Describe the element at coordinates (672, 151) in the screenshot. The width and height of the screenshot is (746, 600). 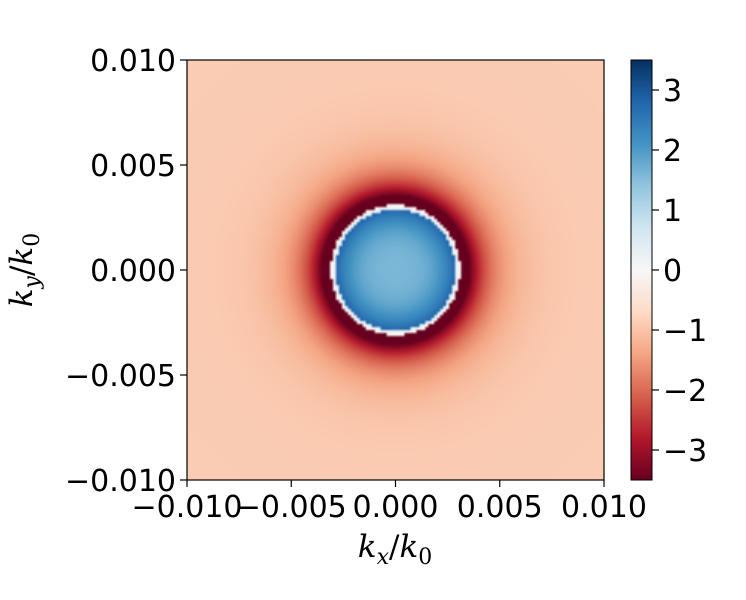
I see `colorbar-tick-label: 2` at that location.